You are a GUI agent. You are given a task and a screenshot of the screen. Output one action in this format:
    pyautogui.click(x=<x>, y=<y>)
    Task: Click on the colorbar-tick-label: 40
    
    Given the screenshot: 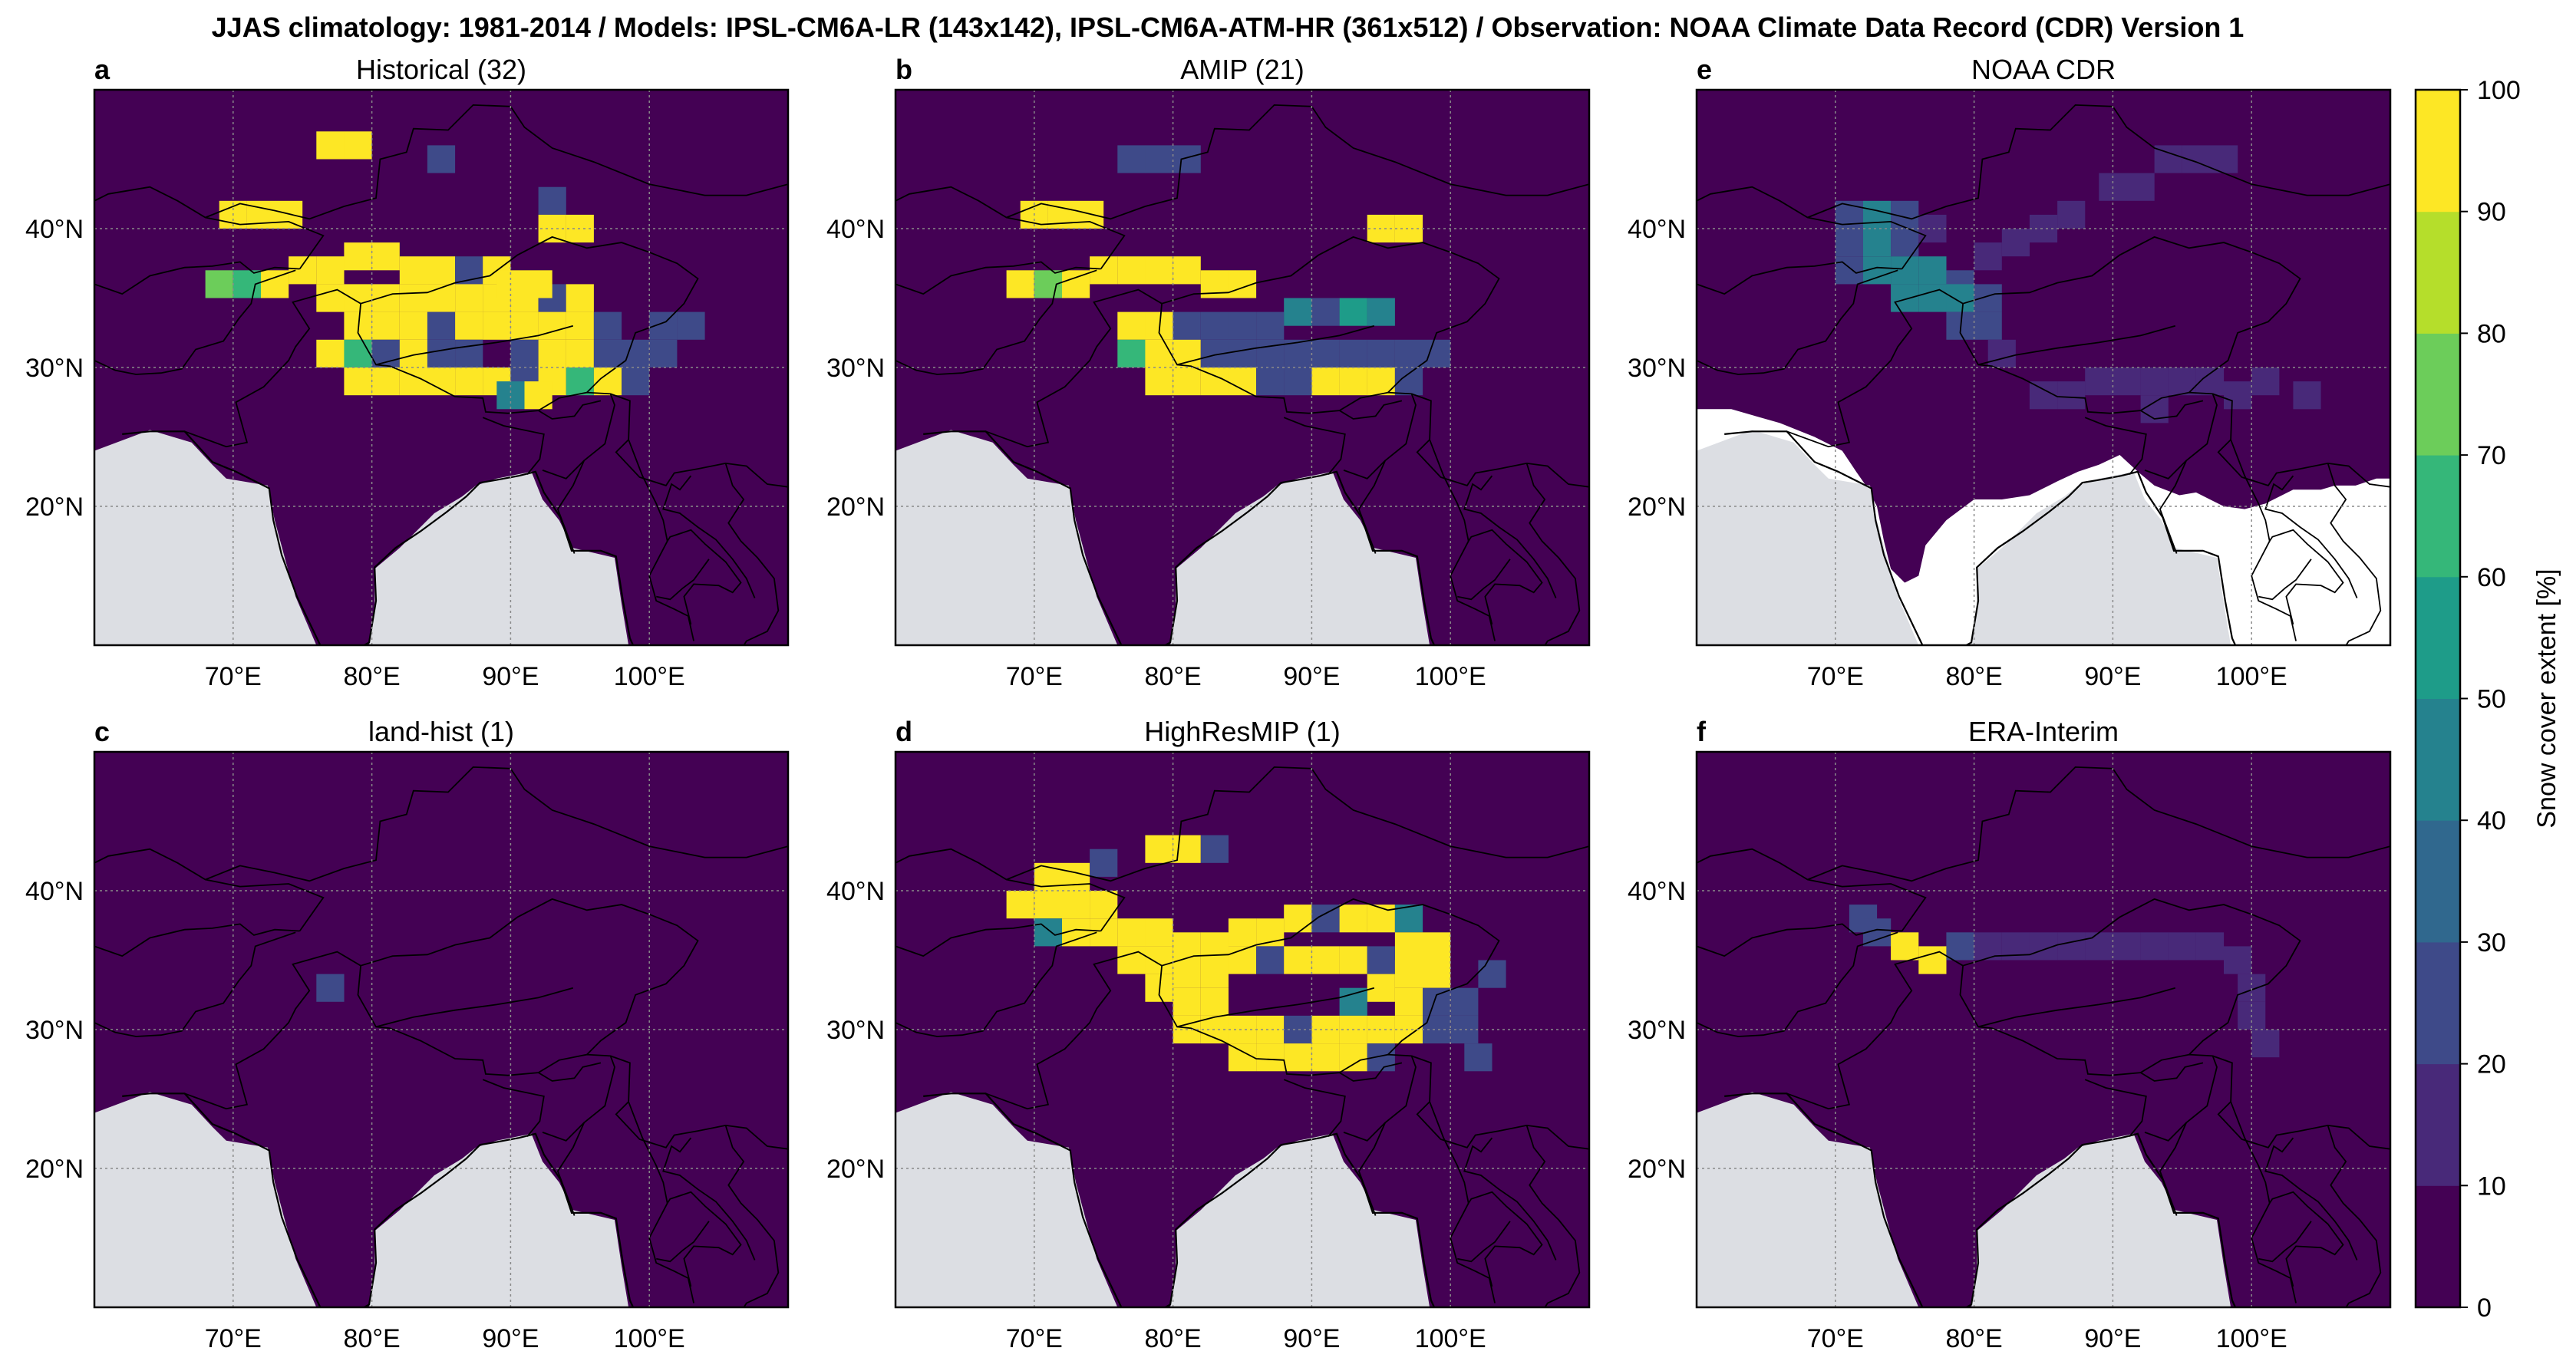 What is the action you would take?
    pyautogui.click(x=2491, y=821)
    